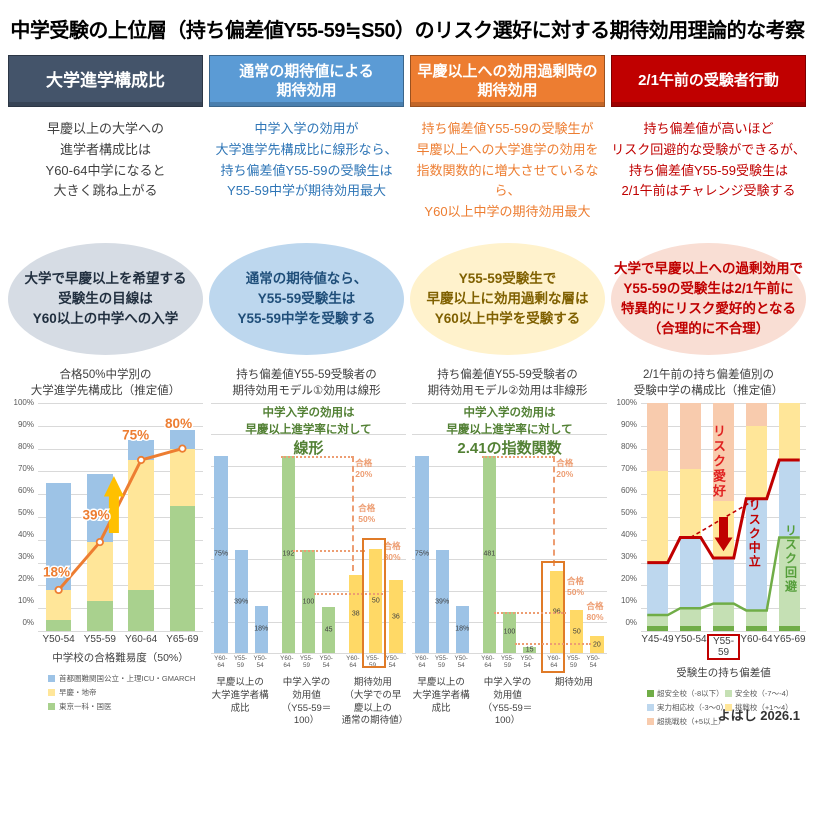 The height and width of the screenshot is (815, 815). What do you see at coordinates (105, 81) in the screenshot?
I see `column-header: 大学進学構成比` at bounding box center [105, 81].